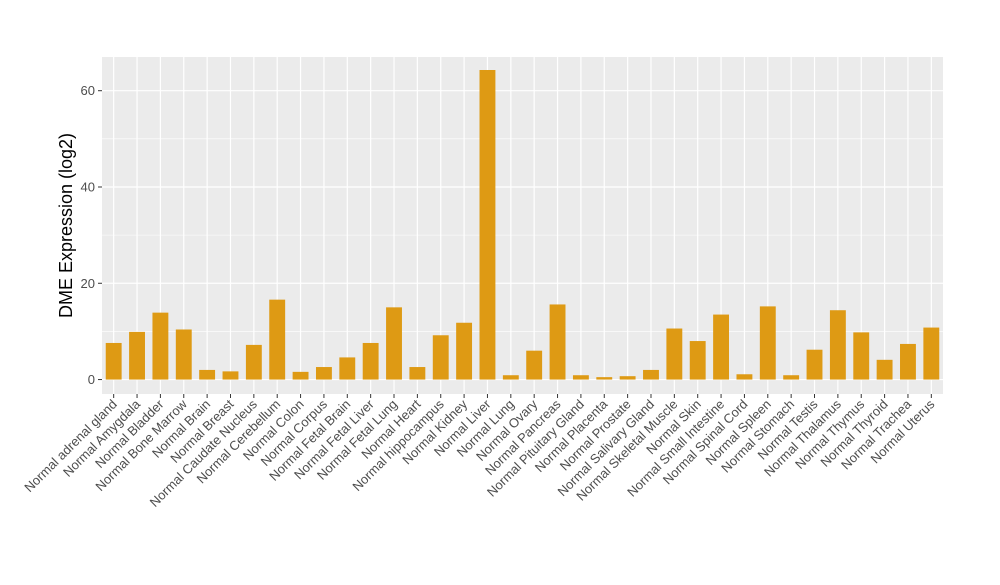 The width and height of the screenshot is (1000, 585). What do you see at coordinates (88, 186) in the screenshot?
I see `y-tick-label: 40` at bounding box center [88, 186].